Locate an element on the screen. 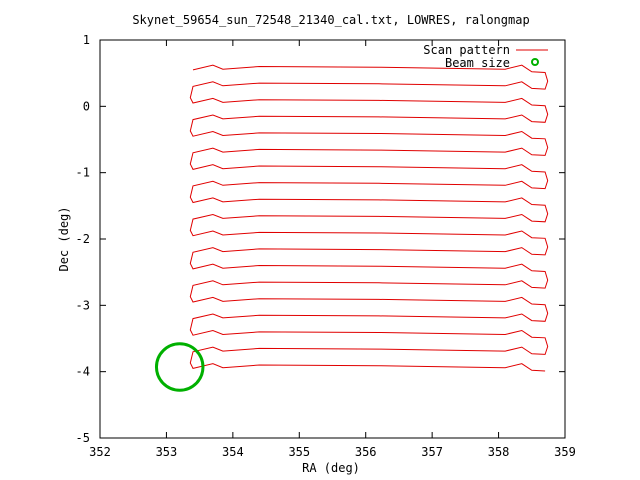 The width and height of the screenshot is (640, 480). x-tick-label: 357 is located at coordinates (432, 452).